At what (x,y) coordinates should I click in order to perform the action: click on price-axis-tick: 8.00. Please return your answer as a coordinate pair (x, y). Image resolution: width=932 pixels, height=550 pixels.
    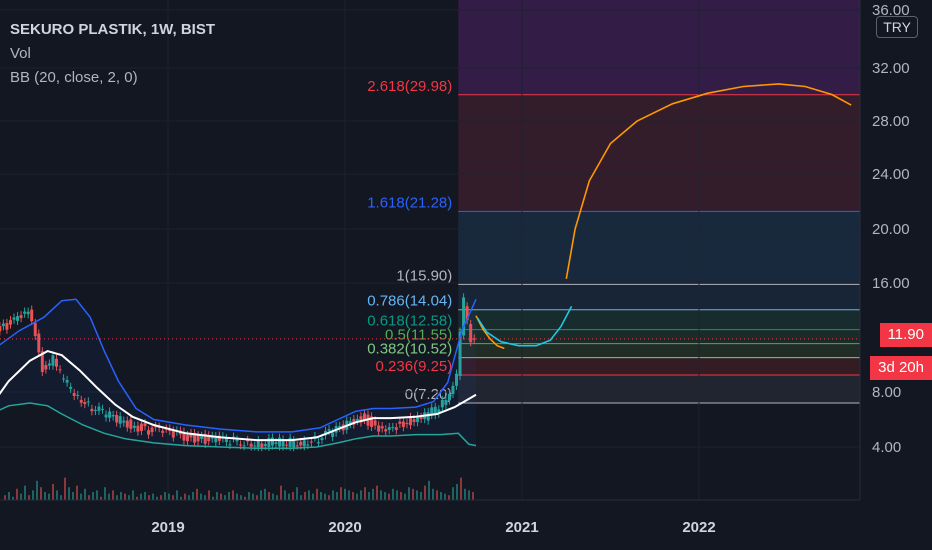
    Looking at the image, I should click on (886, 392).